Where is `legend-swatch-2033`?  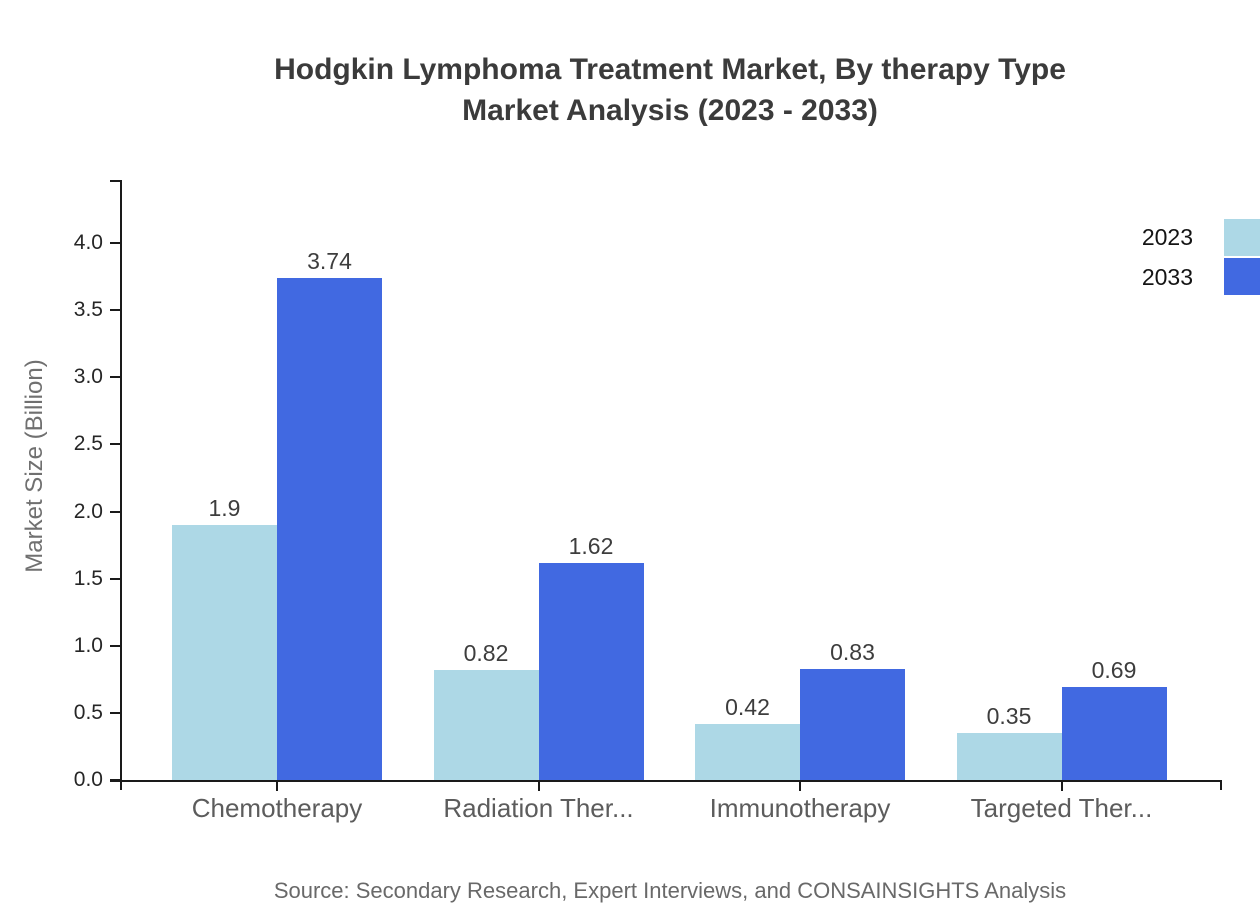 legend-swatch-2033 is located at coordinates (1242, 276).